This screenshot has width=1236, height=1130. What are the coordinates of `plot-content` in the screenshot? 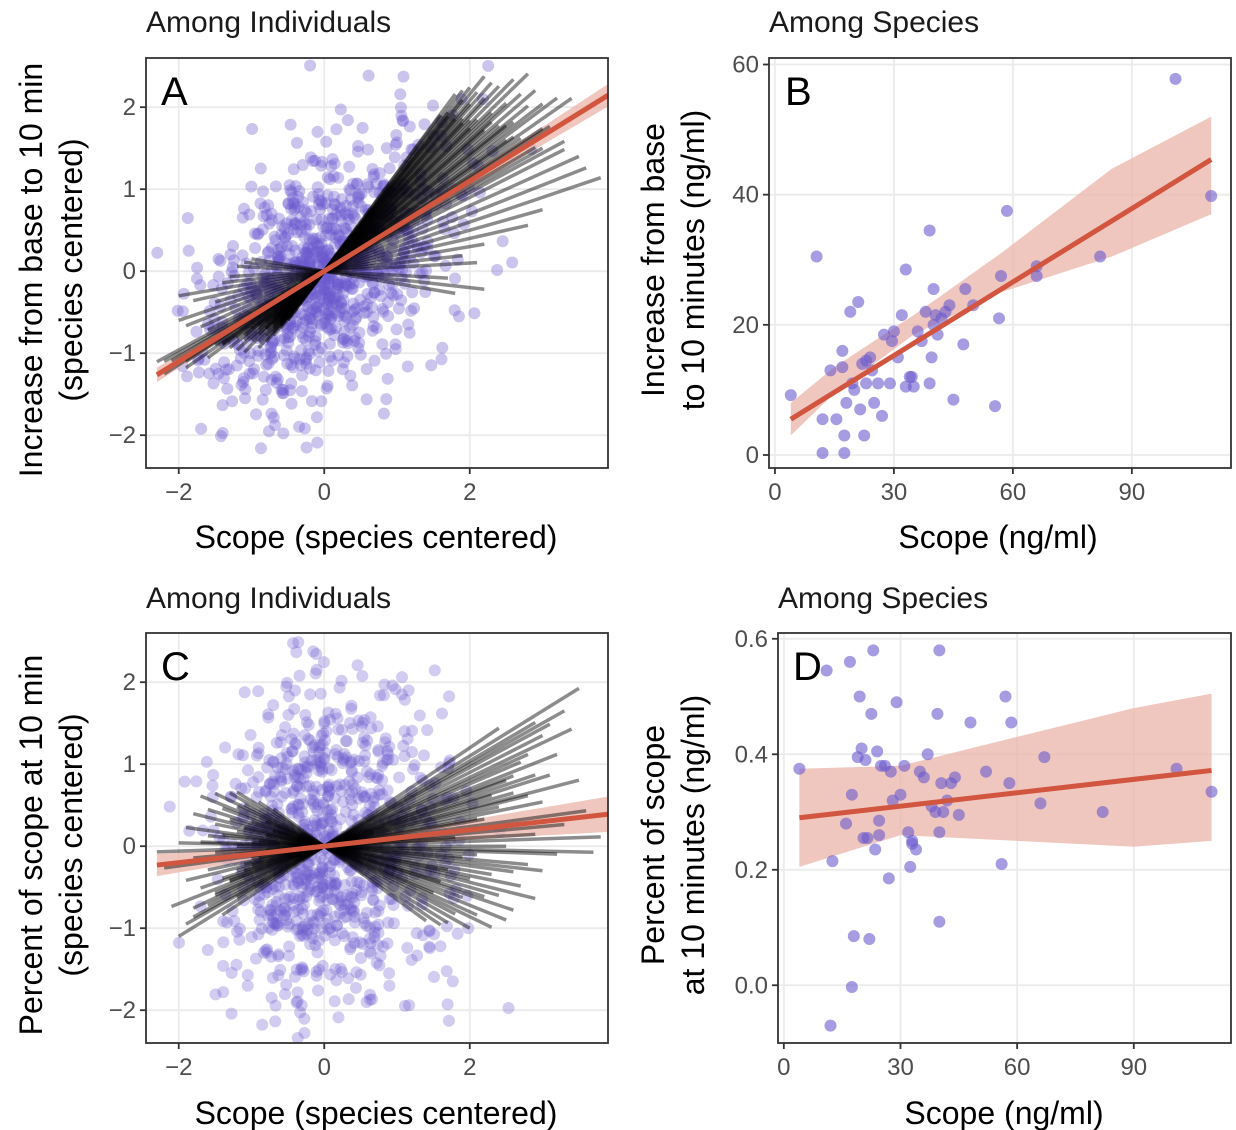 It's located at (382, 839).